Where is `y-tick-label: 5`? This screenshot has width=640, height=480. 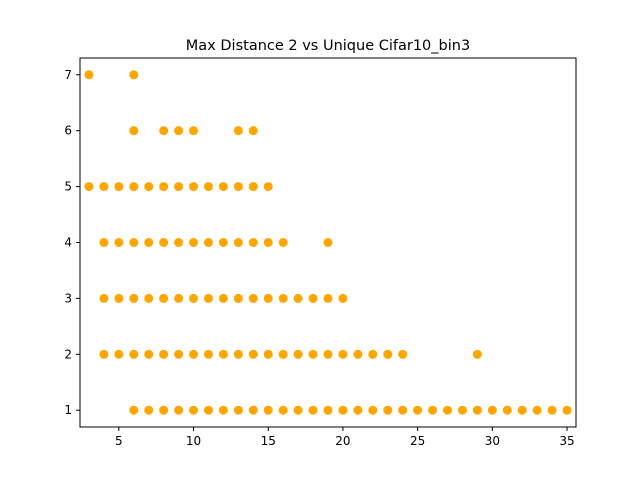
y-tick-label: 5 is located at coordinates (68, 187).